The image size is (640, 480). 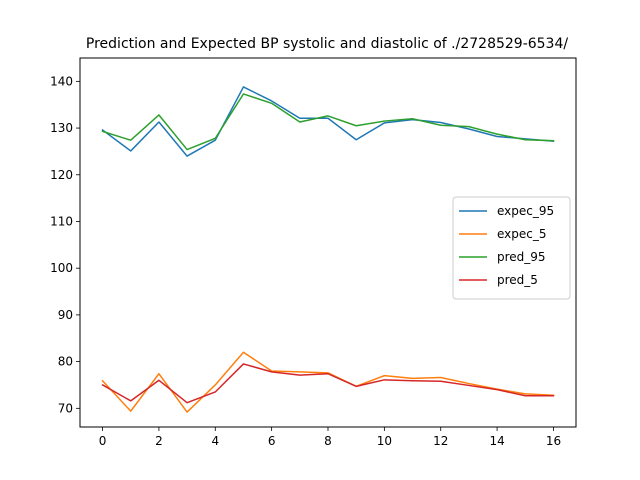 I want to click on y-tick-label: 130, so click(x=61, y=128).